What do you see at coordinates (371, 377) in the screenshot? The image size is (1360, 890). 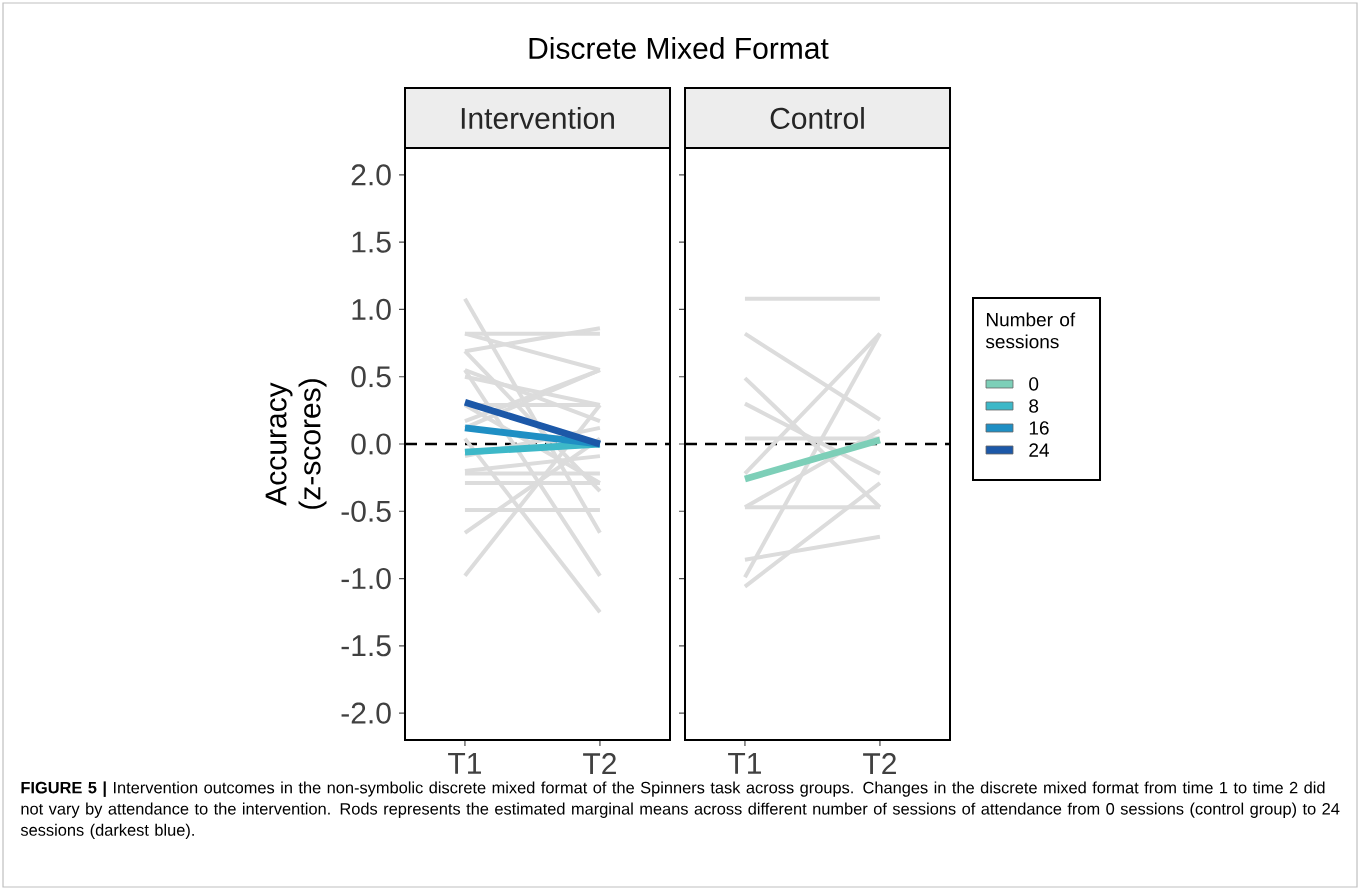 I see `y-tick-label: 0.5` at bounding box center [371, 377].